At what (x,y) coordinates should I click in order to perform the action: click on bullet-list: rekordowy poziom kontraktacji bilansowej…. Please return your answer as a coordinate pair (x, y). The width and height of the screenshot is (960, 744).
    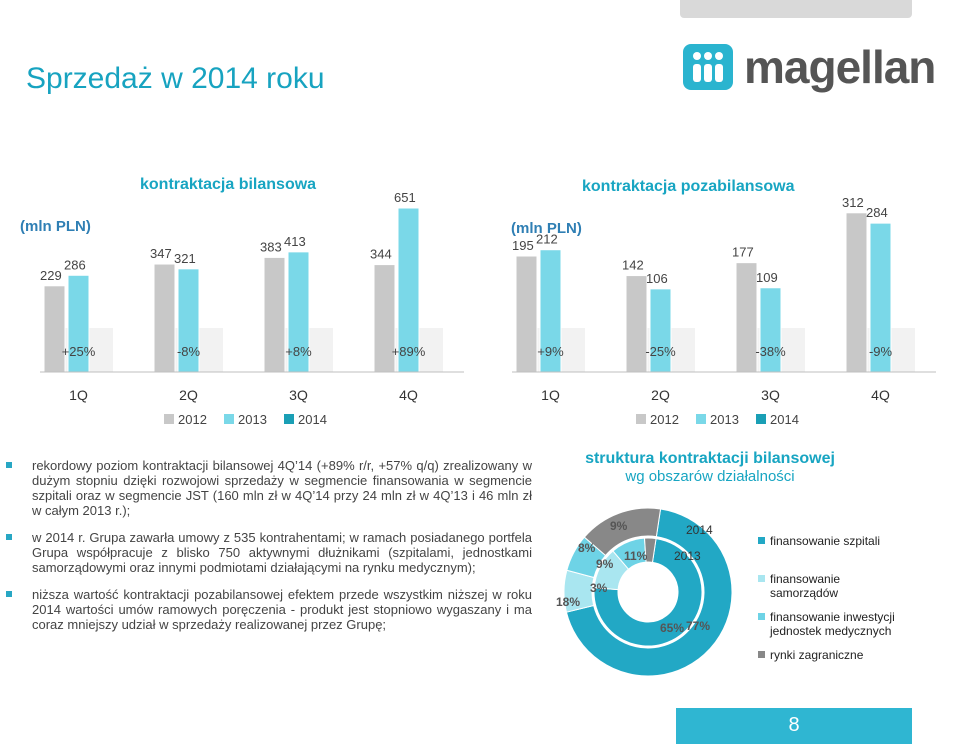
    Looking at the image, I should click on (269, 551).